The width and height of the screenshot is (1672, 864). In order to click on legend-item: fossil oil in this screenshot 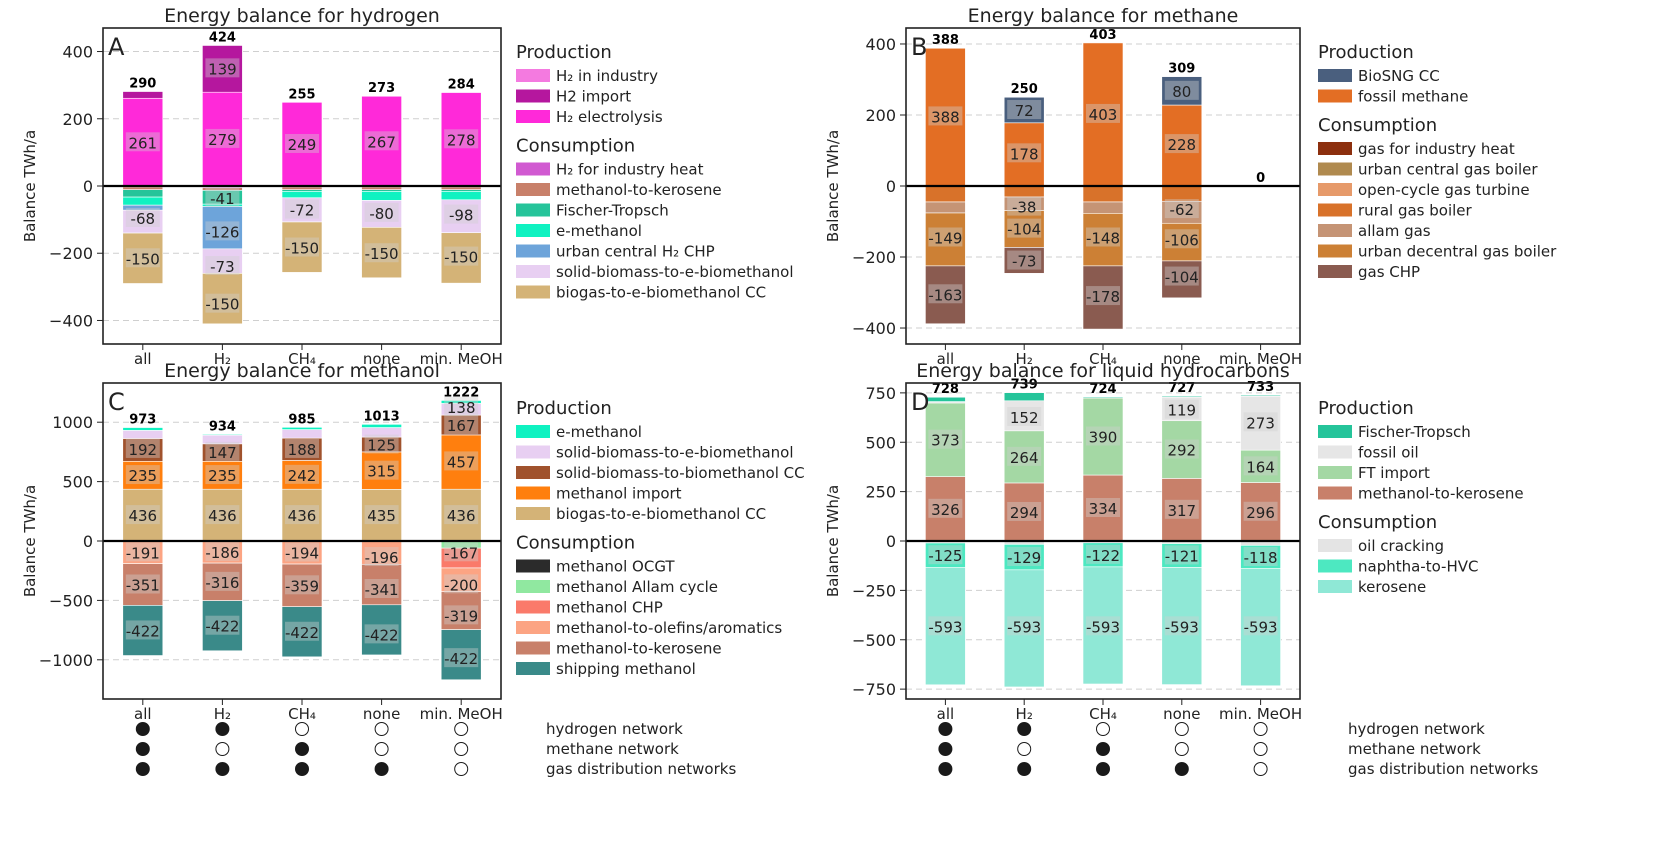, I will do `click(1388, 453)`.